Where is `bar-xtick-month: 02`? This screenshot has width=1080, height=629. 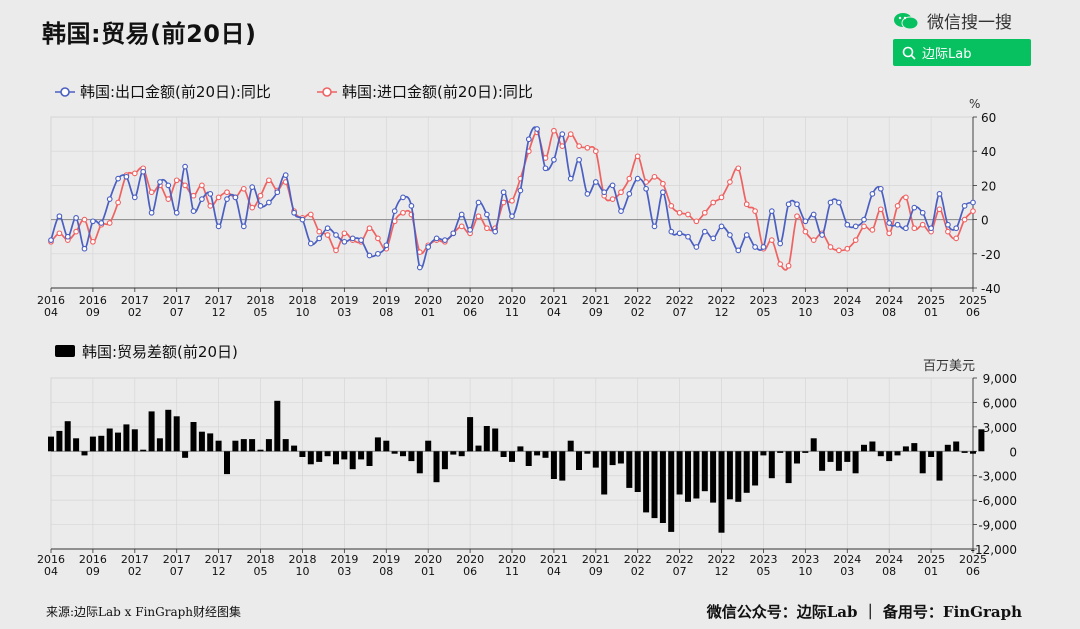
bar-xtick-month: 02 is located at coordinates (638, 571).